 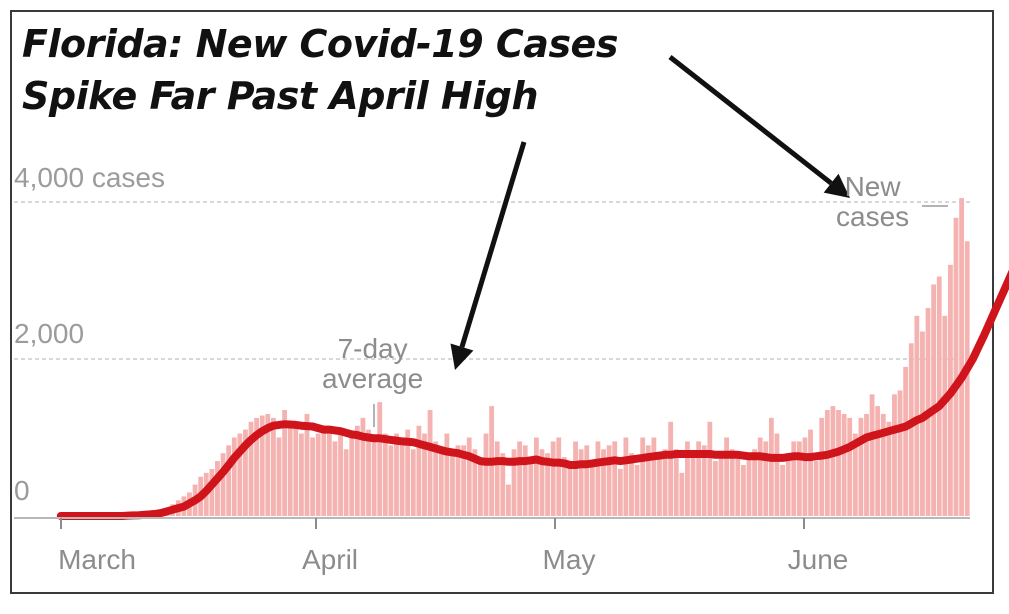 What do you see at coordinates (330, 559) in the screenshot?
I see `x-tick-label-april: April` at bounding box center [330, 559].